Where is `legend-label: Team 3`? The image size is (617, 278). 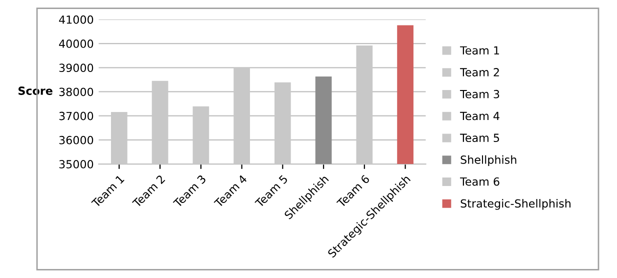 legend-label: Team 3 is located at coordinates (480, 94).